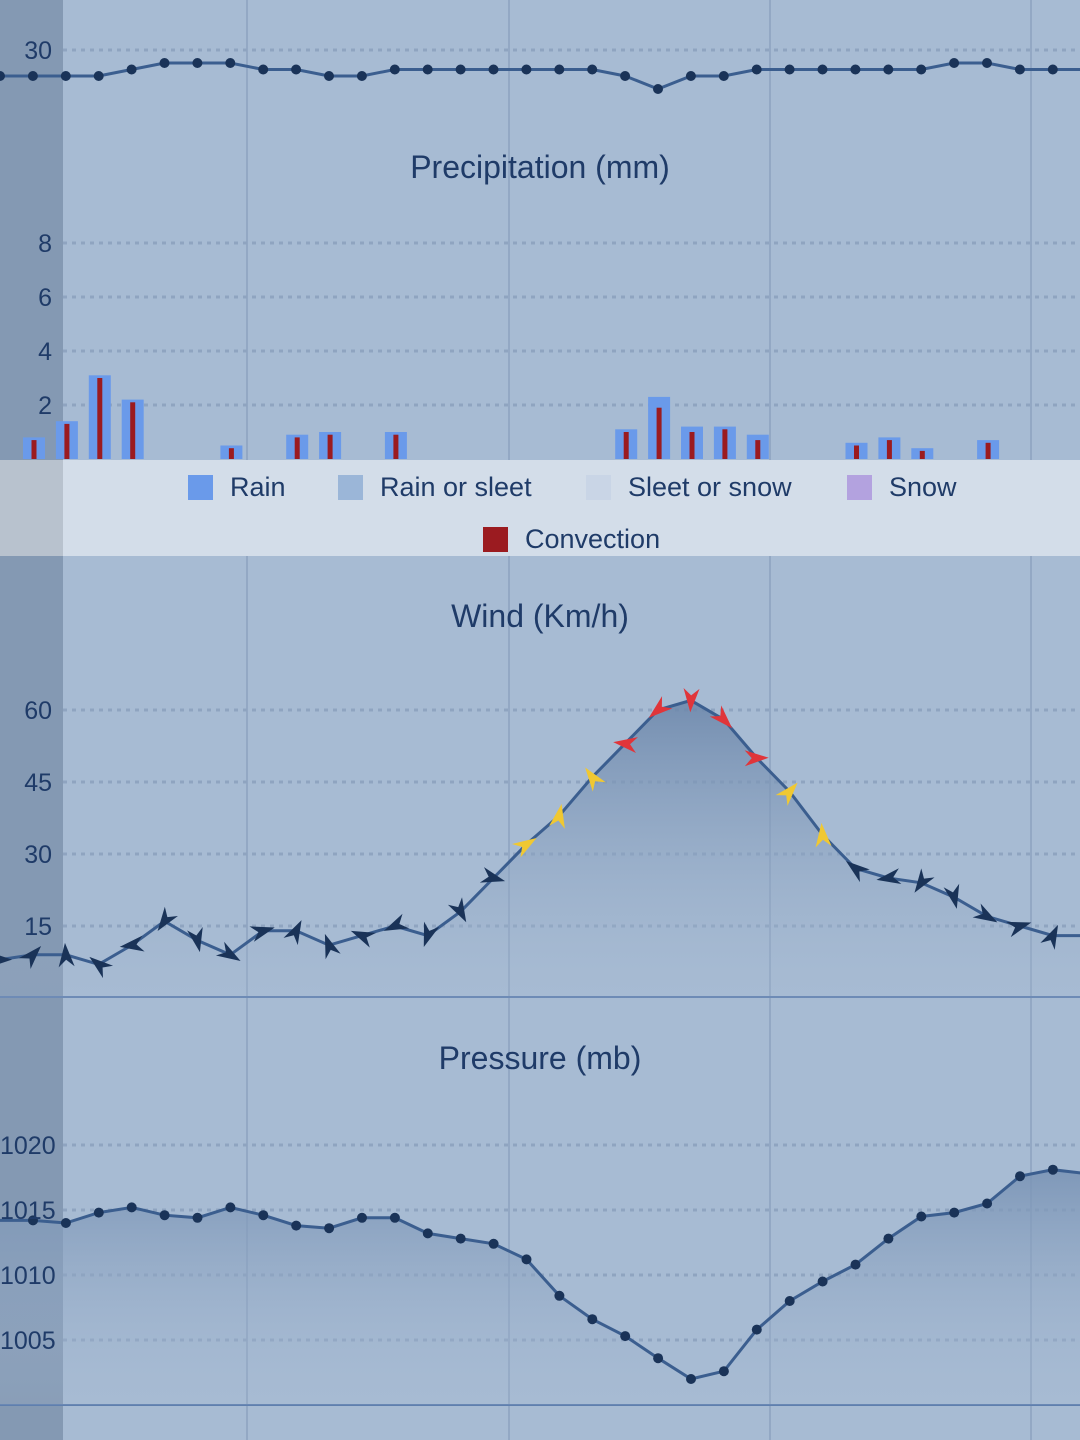 This screenshot has width=1080, height=1440. I want to click on wind-title: Wind (Km/h), so click(540, 616).